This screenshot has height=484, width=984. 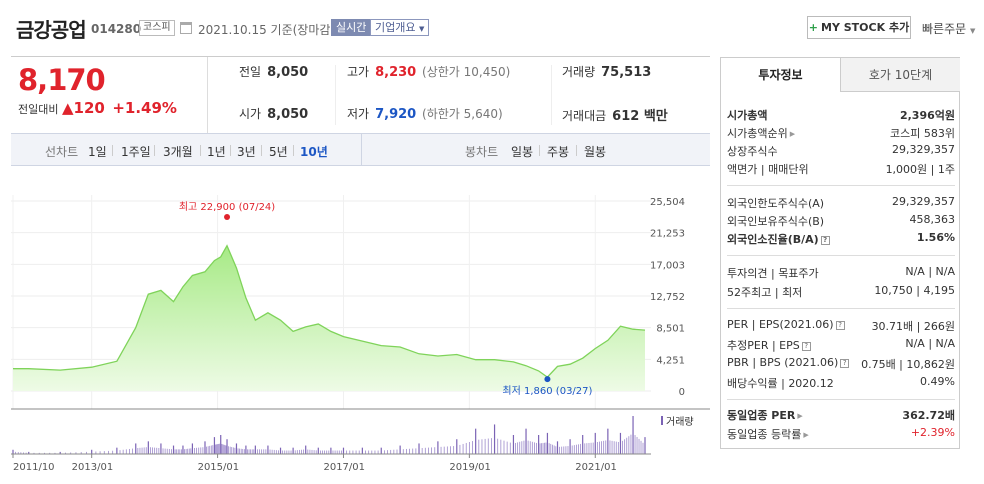 What do you see at coordinates (841, 169) in the screenshot?
I see `face-value-row: 액면가 | 매매단위 1,000원 | 1주` at bounding box center [841, 169].